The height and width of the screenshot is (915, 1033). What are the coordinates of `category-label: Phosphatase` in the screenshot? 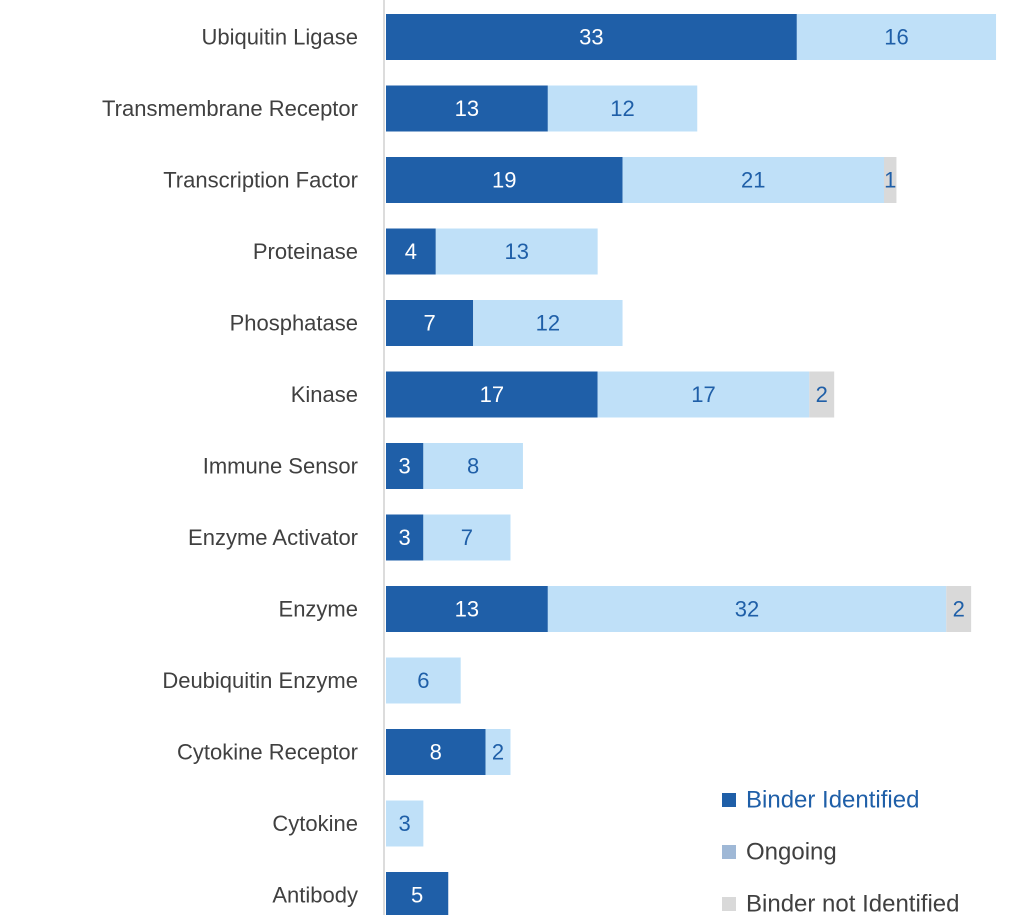 It's located at (294, 323).